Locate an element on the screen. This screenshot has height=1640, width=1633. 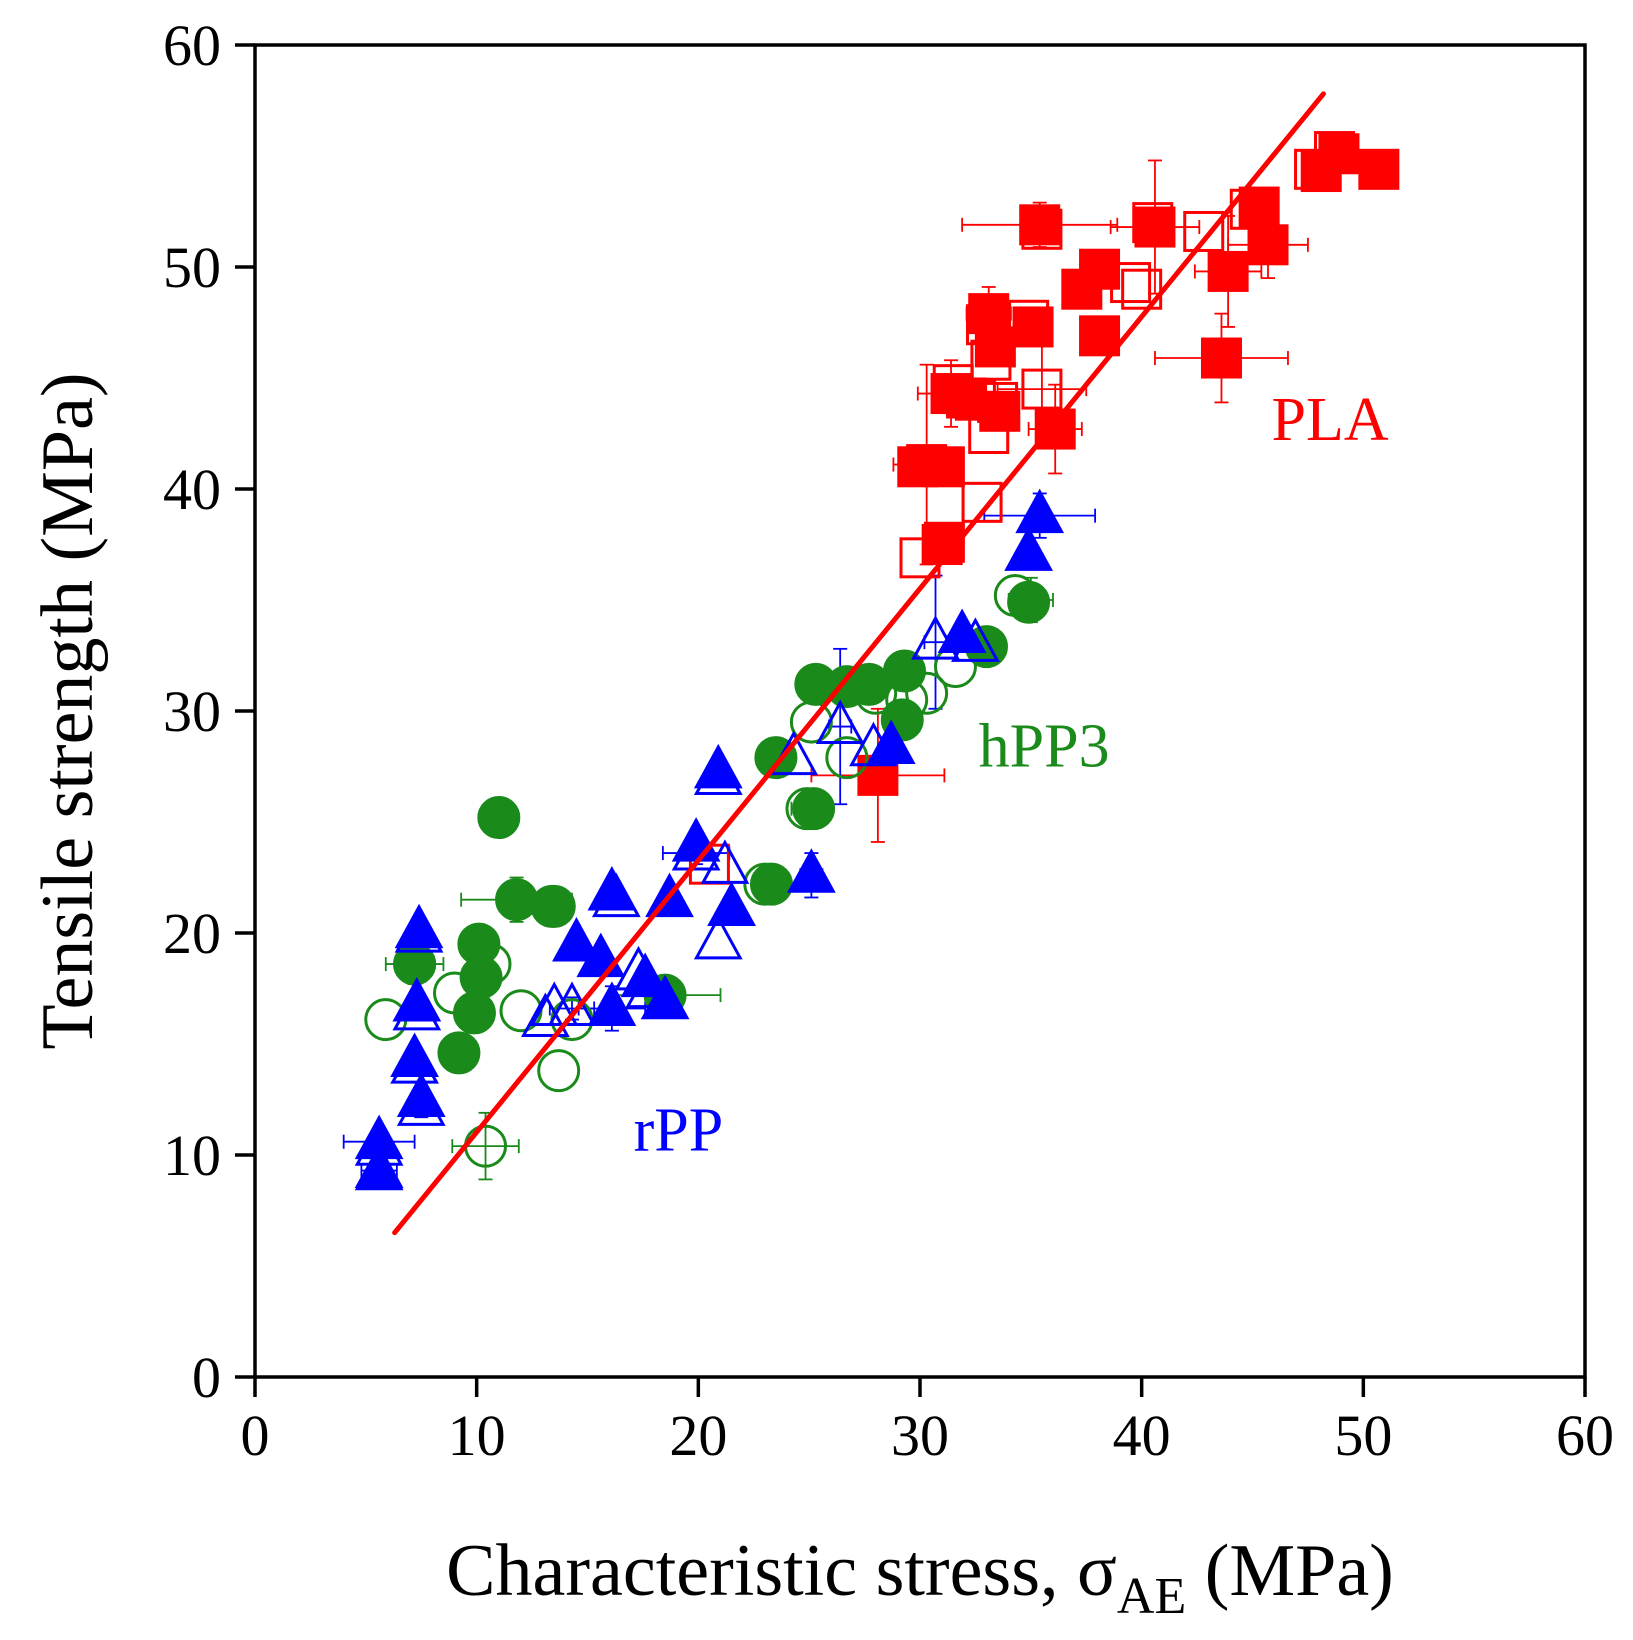
y-tick-label: 30 is located at coordinates (192, 711).